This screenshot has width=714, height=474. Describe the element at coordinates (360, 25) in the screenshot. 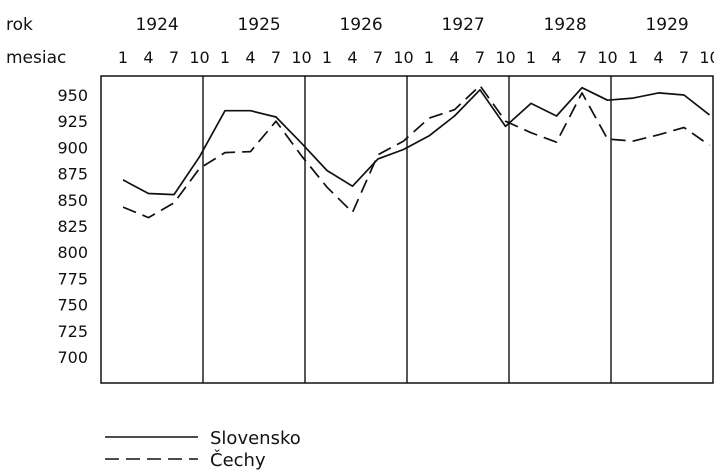

I see `year-label: 1926` at that location.